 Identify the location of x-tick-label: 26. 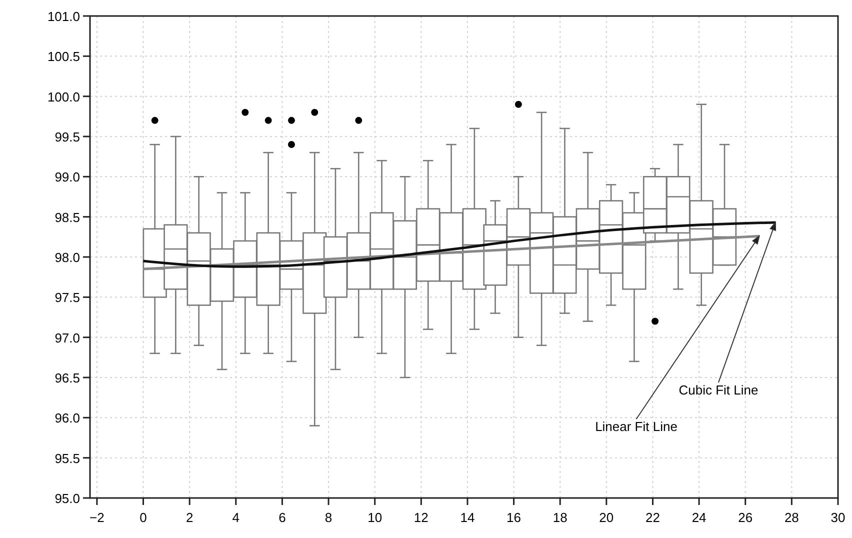
(745, 517).